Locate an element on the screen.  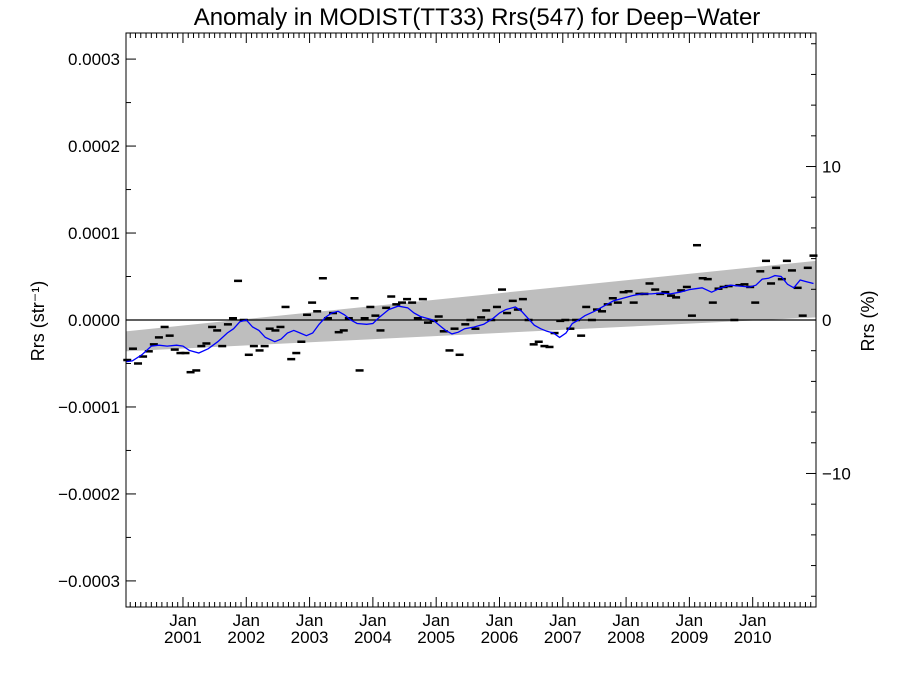
x-tick-label-year: 2007 is located at coordinates (563, 637).